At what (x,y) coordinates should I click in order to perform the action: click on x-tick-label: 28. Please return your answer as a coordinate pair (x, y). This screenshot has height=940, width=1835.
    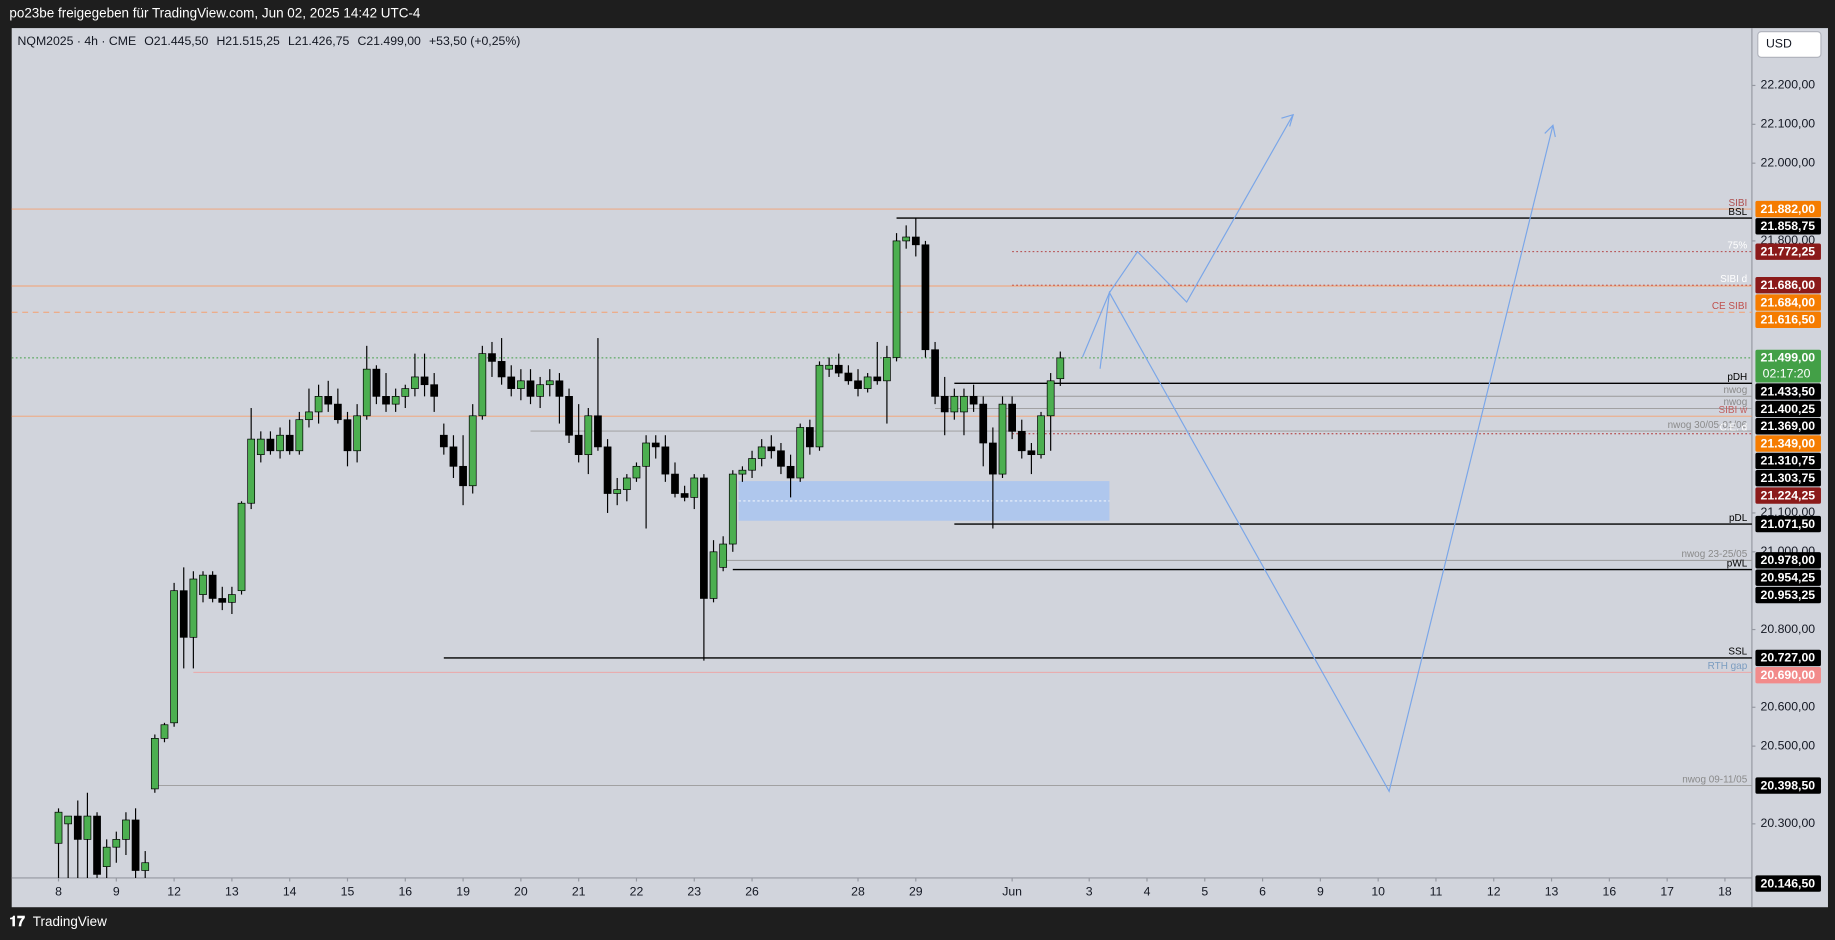
    Looking at the image, I should click on (858, 891).